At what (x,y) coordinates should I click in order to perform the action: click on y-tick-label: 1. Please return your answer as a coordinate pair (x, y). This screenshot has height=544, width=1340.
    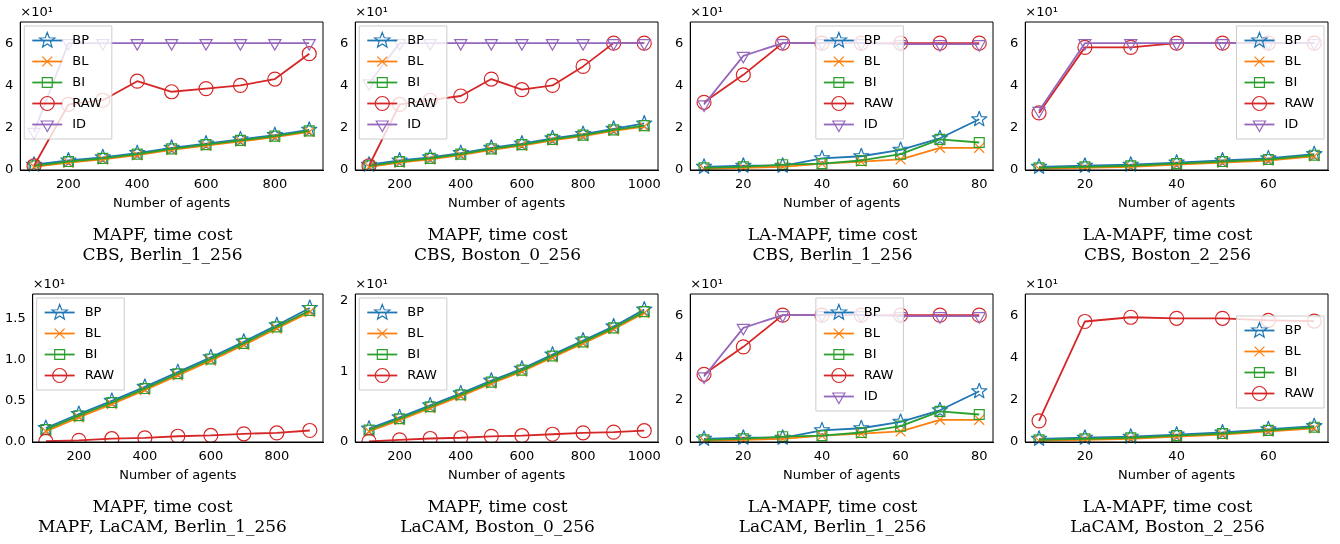
    Looking at the image, I should click on (344, 370).